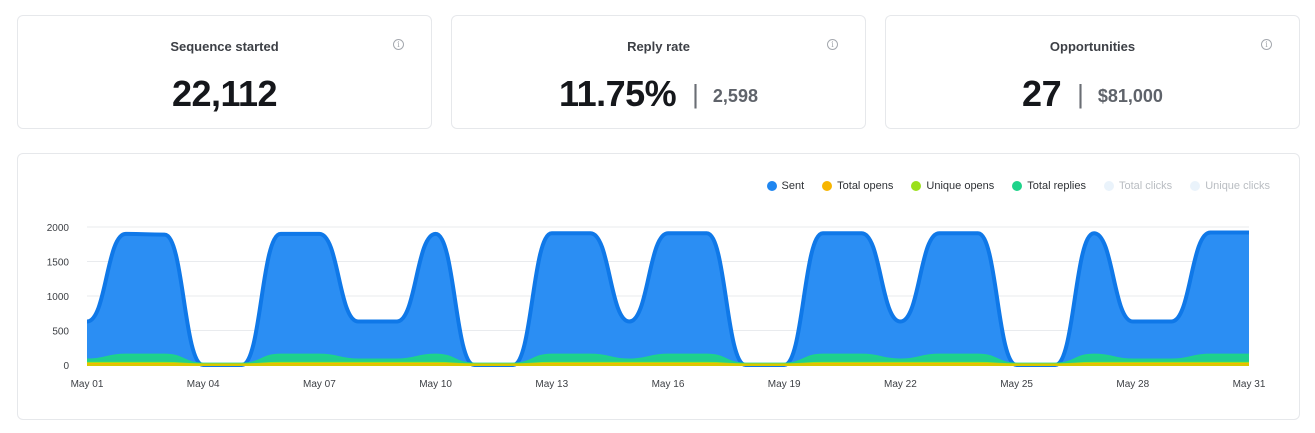  Describe the element at coordinates (1237, 186) in the screenshot. I see `legend-label: Unique clicks` at that location.